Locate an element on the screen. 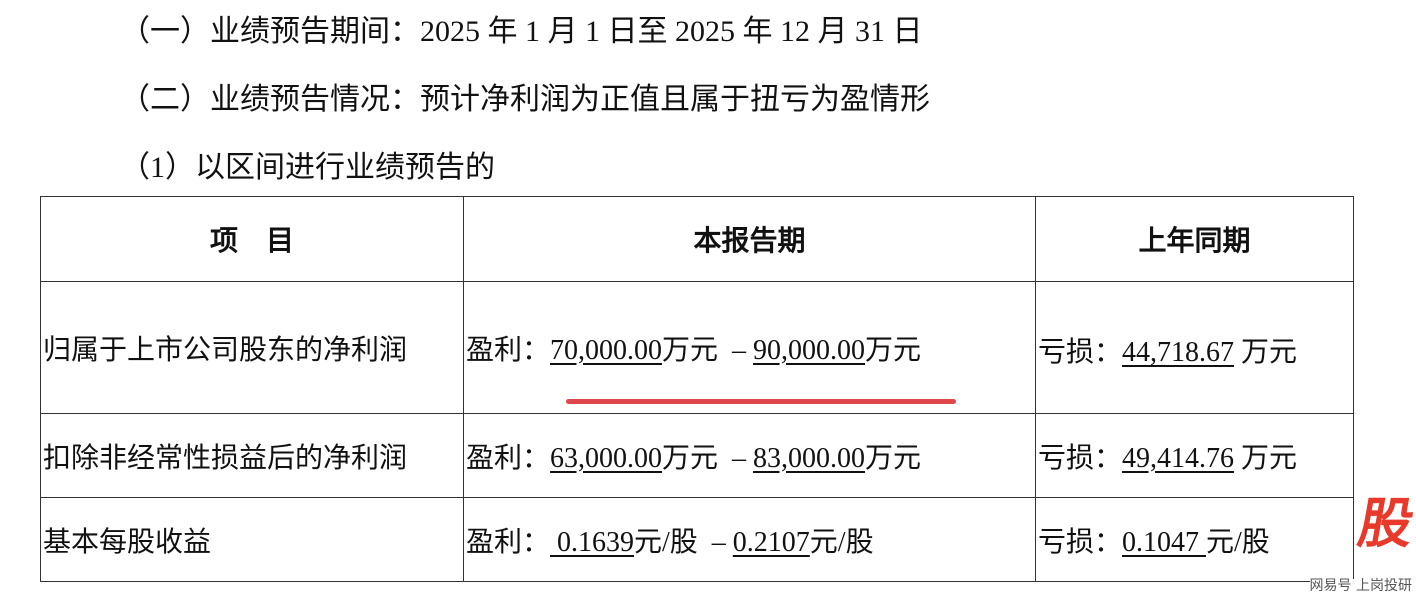 The width and height of the screenshot is (1416, 594). prev-value: 44,718.67 is located at coordinates (1178, 352).